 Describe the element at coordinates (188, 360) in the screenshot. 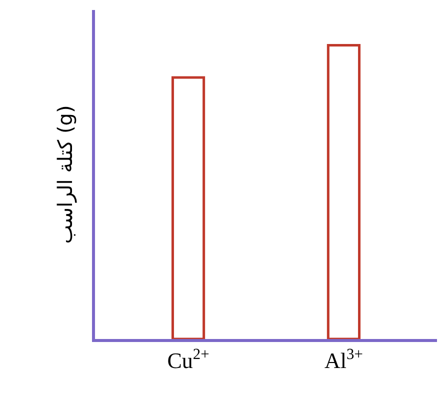

I see `x-tick-label: Cu$^{2+}$` at that location.